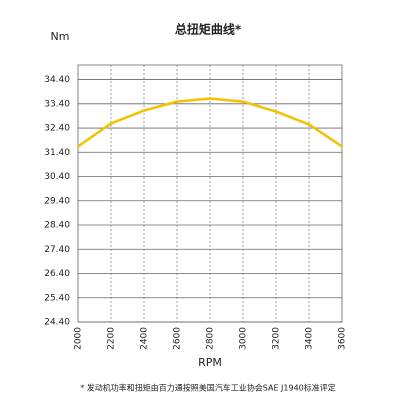 The image size is (415, 416). What do you see at coordinates (57, 298) in the screenshot?
I see `y-tick-label: 25.40` at bounding box center [57, 298].